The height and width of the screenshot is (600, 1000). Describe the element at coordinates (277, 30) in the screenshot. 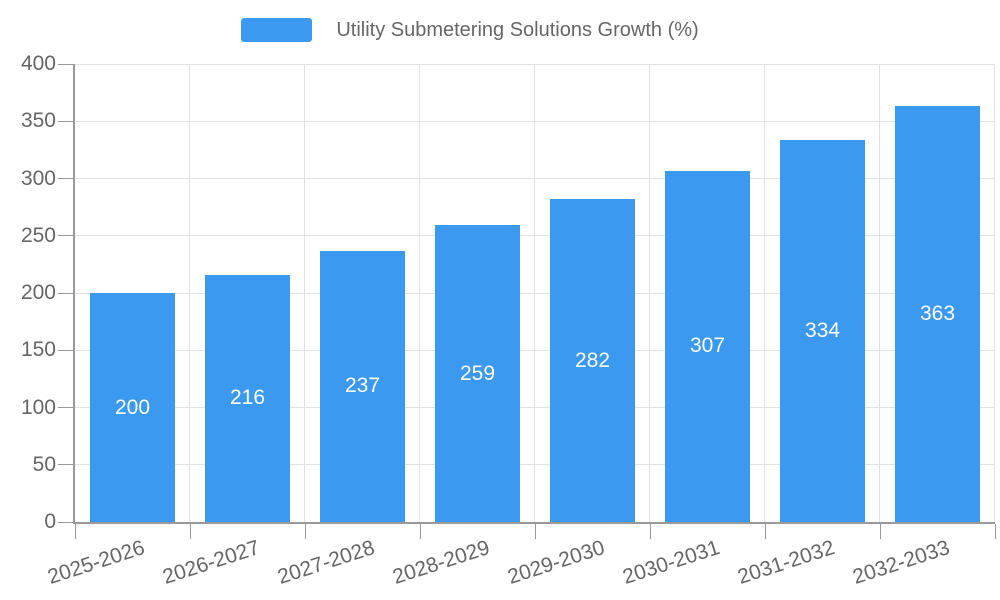

I see `legend-swatch` at that location.